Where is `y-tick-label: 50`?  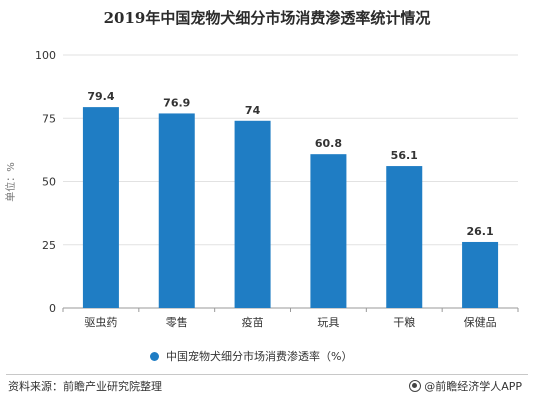 y-tick-label: 50 is located at coordinates (49, 182).